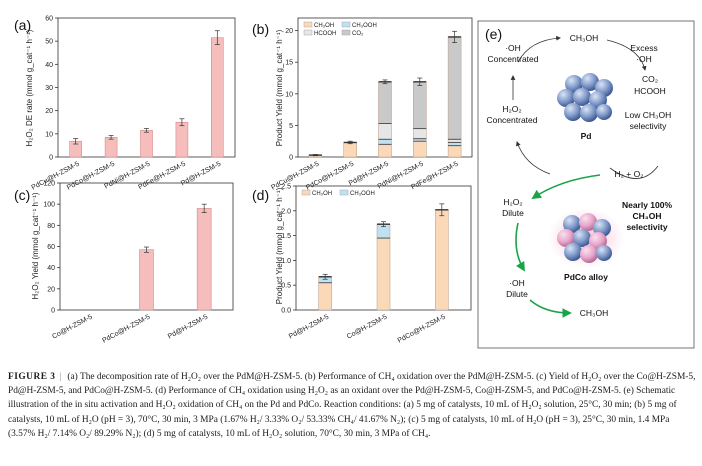 The width and height of the screenshot is (702, 466). I want to click on pd-cluster-icon, so click(585, 97).